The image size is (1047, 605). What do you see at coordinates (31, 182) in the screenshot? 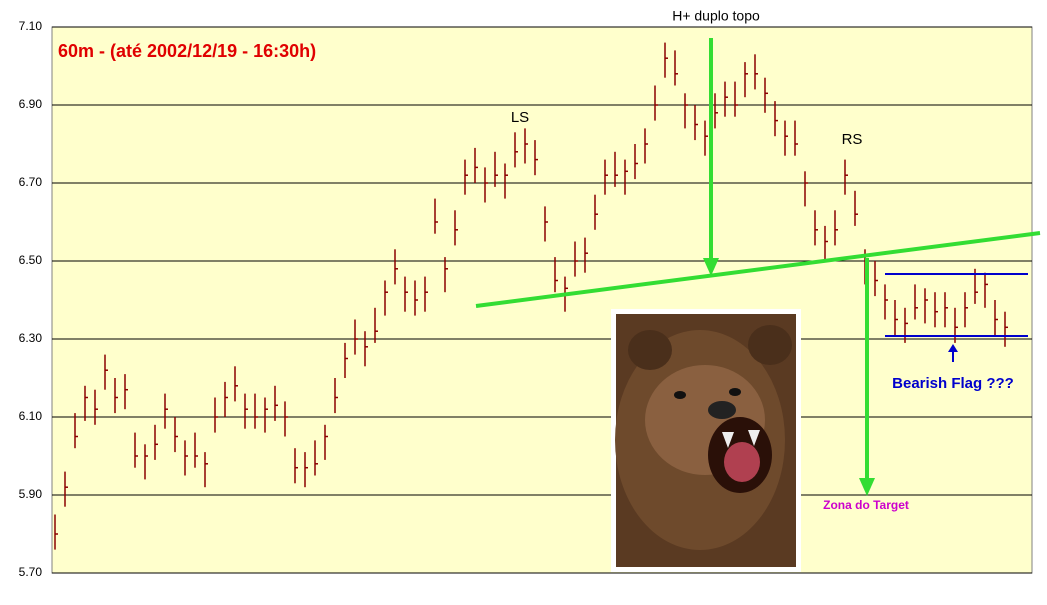
I see `y-tick-label: 6.70` at bounding box center [31, 182].